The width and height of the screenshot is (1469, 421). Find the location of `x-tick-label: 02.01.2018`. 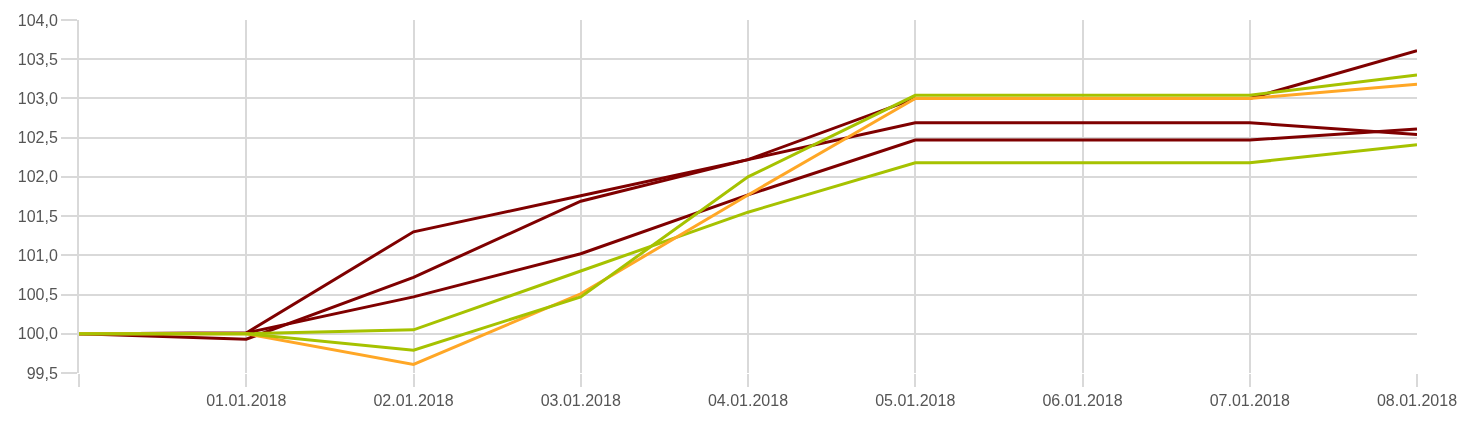

x-tick-label: 02.01.2018 is located at coordinates (413, 401).